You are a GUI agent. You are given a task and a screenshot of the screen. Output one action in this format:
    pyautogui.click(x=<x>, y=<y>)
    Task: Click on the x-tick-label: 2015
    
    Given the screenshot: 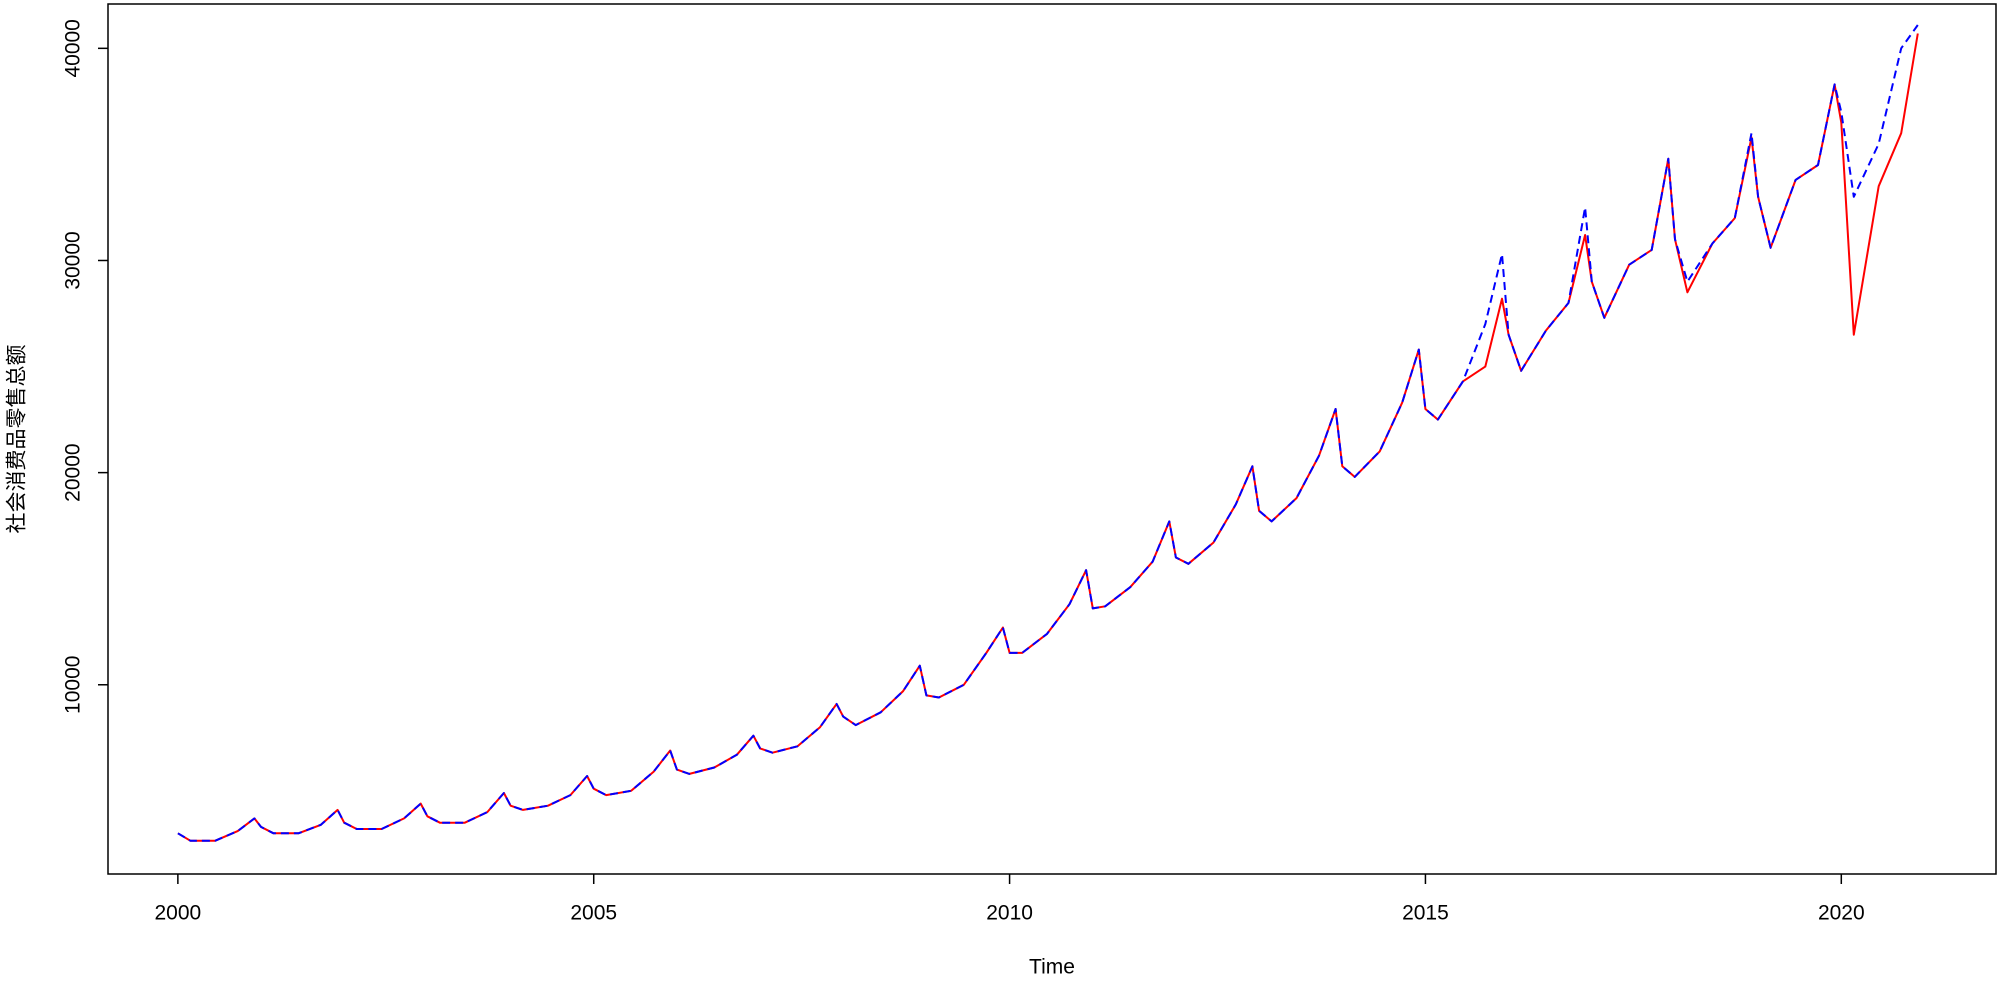 What is the action you would take?
    pyautogui.click(x=1425, y=913)
    